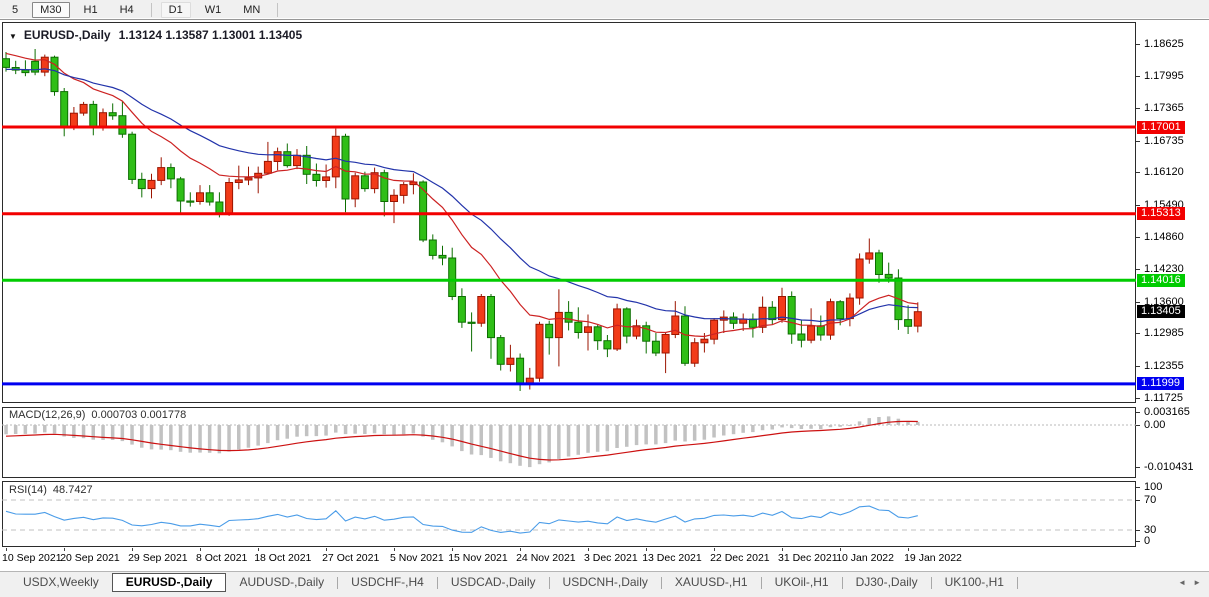  I want to click on date-tick-label: 31 Dec 2021, so click(808, 558).